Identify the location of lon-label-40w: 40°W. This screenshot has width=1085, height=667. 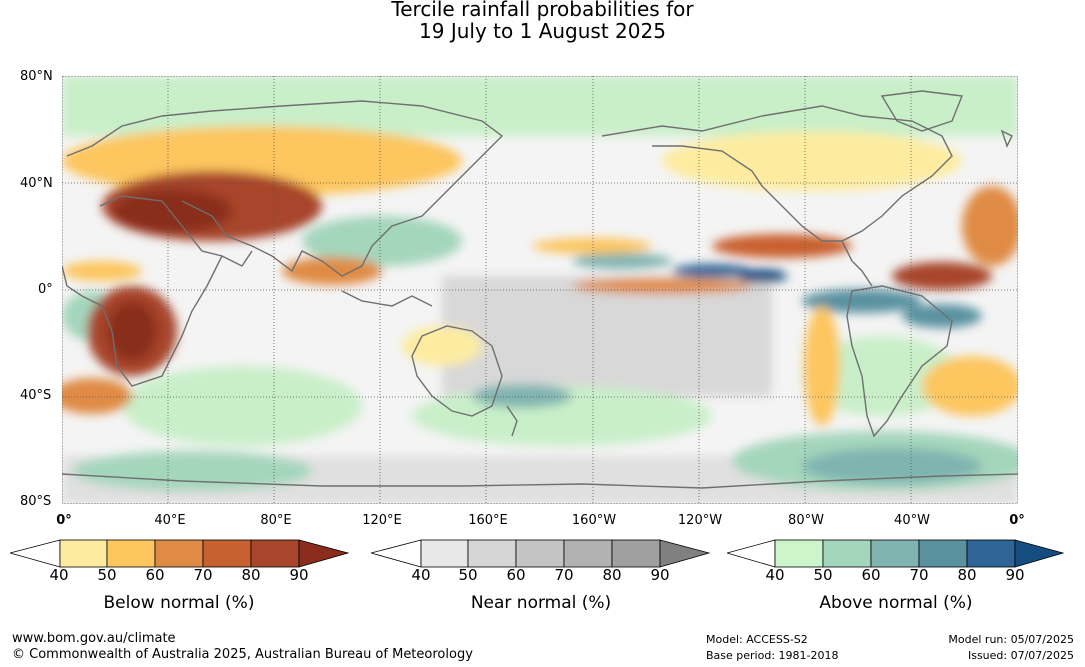
(912, 520).